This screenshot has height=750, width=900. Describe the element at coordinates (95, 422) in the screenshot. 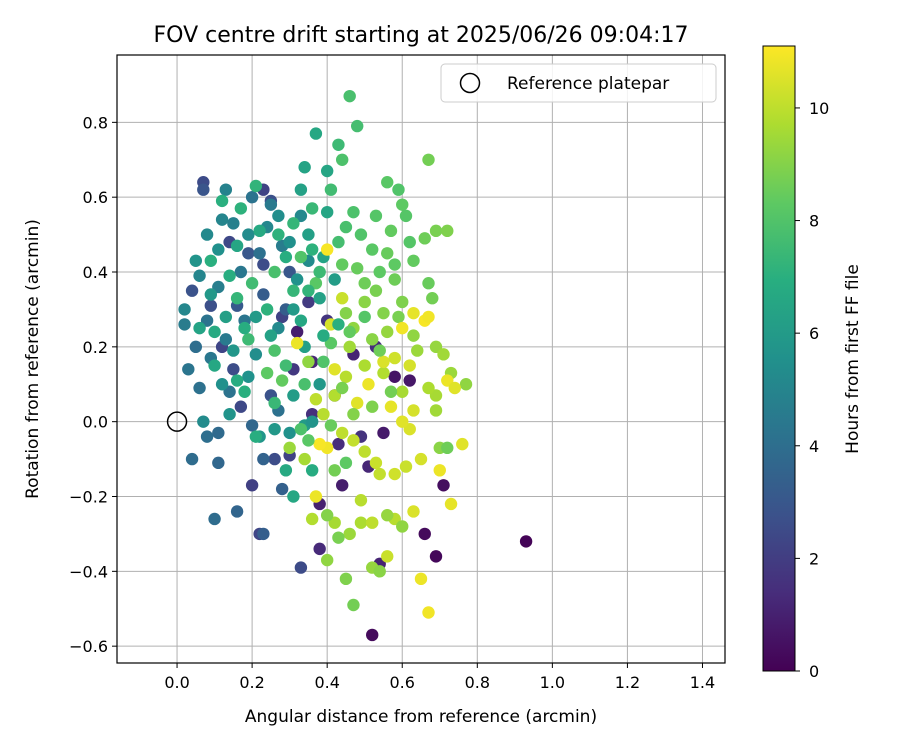

I see `y-tick-label: 0.0` at that location.